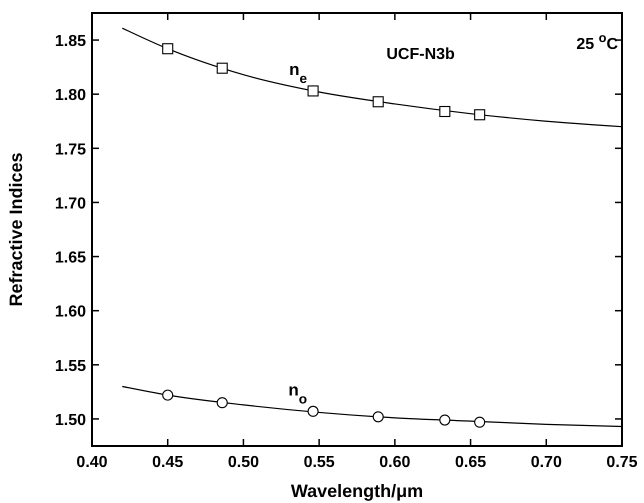  Describe the element at coordinates (70, 149) in the screenshot. I see `y-tick-label: 1.75` at that location.